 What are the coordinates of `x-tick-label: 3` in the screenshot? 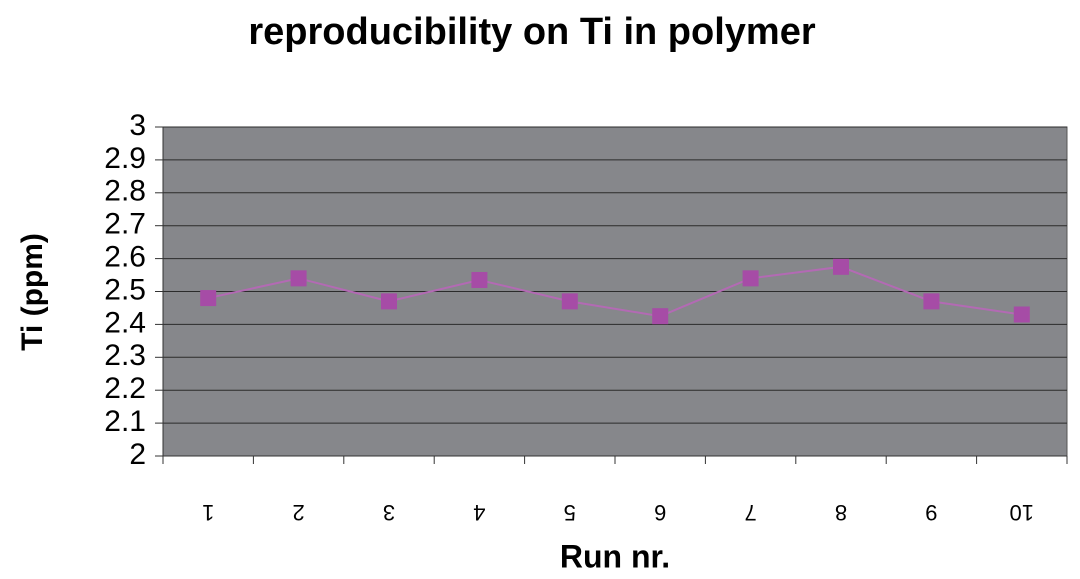 It's located at (389, 512).